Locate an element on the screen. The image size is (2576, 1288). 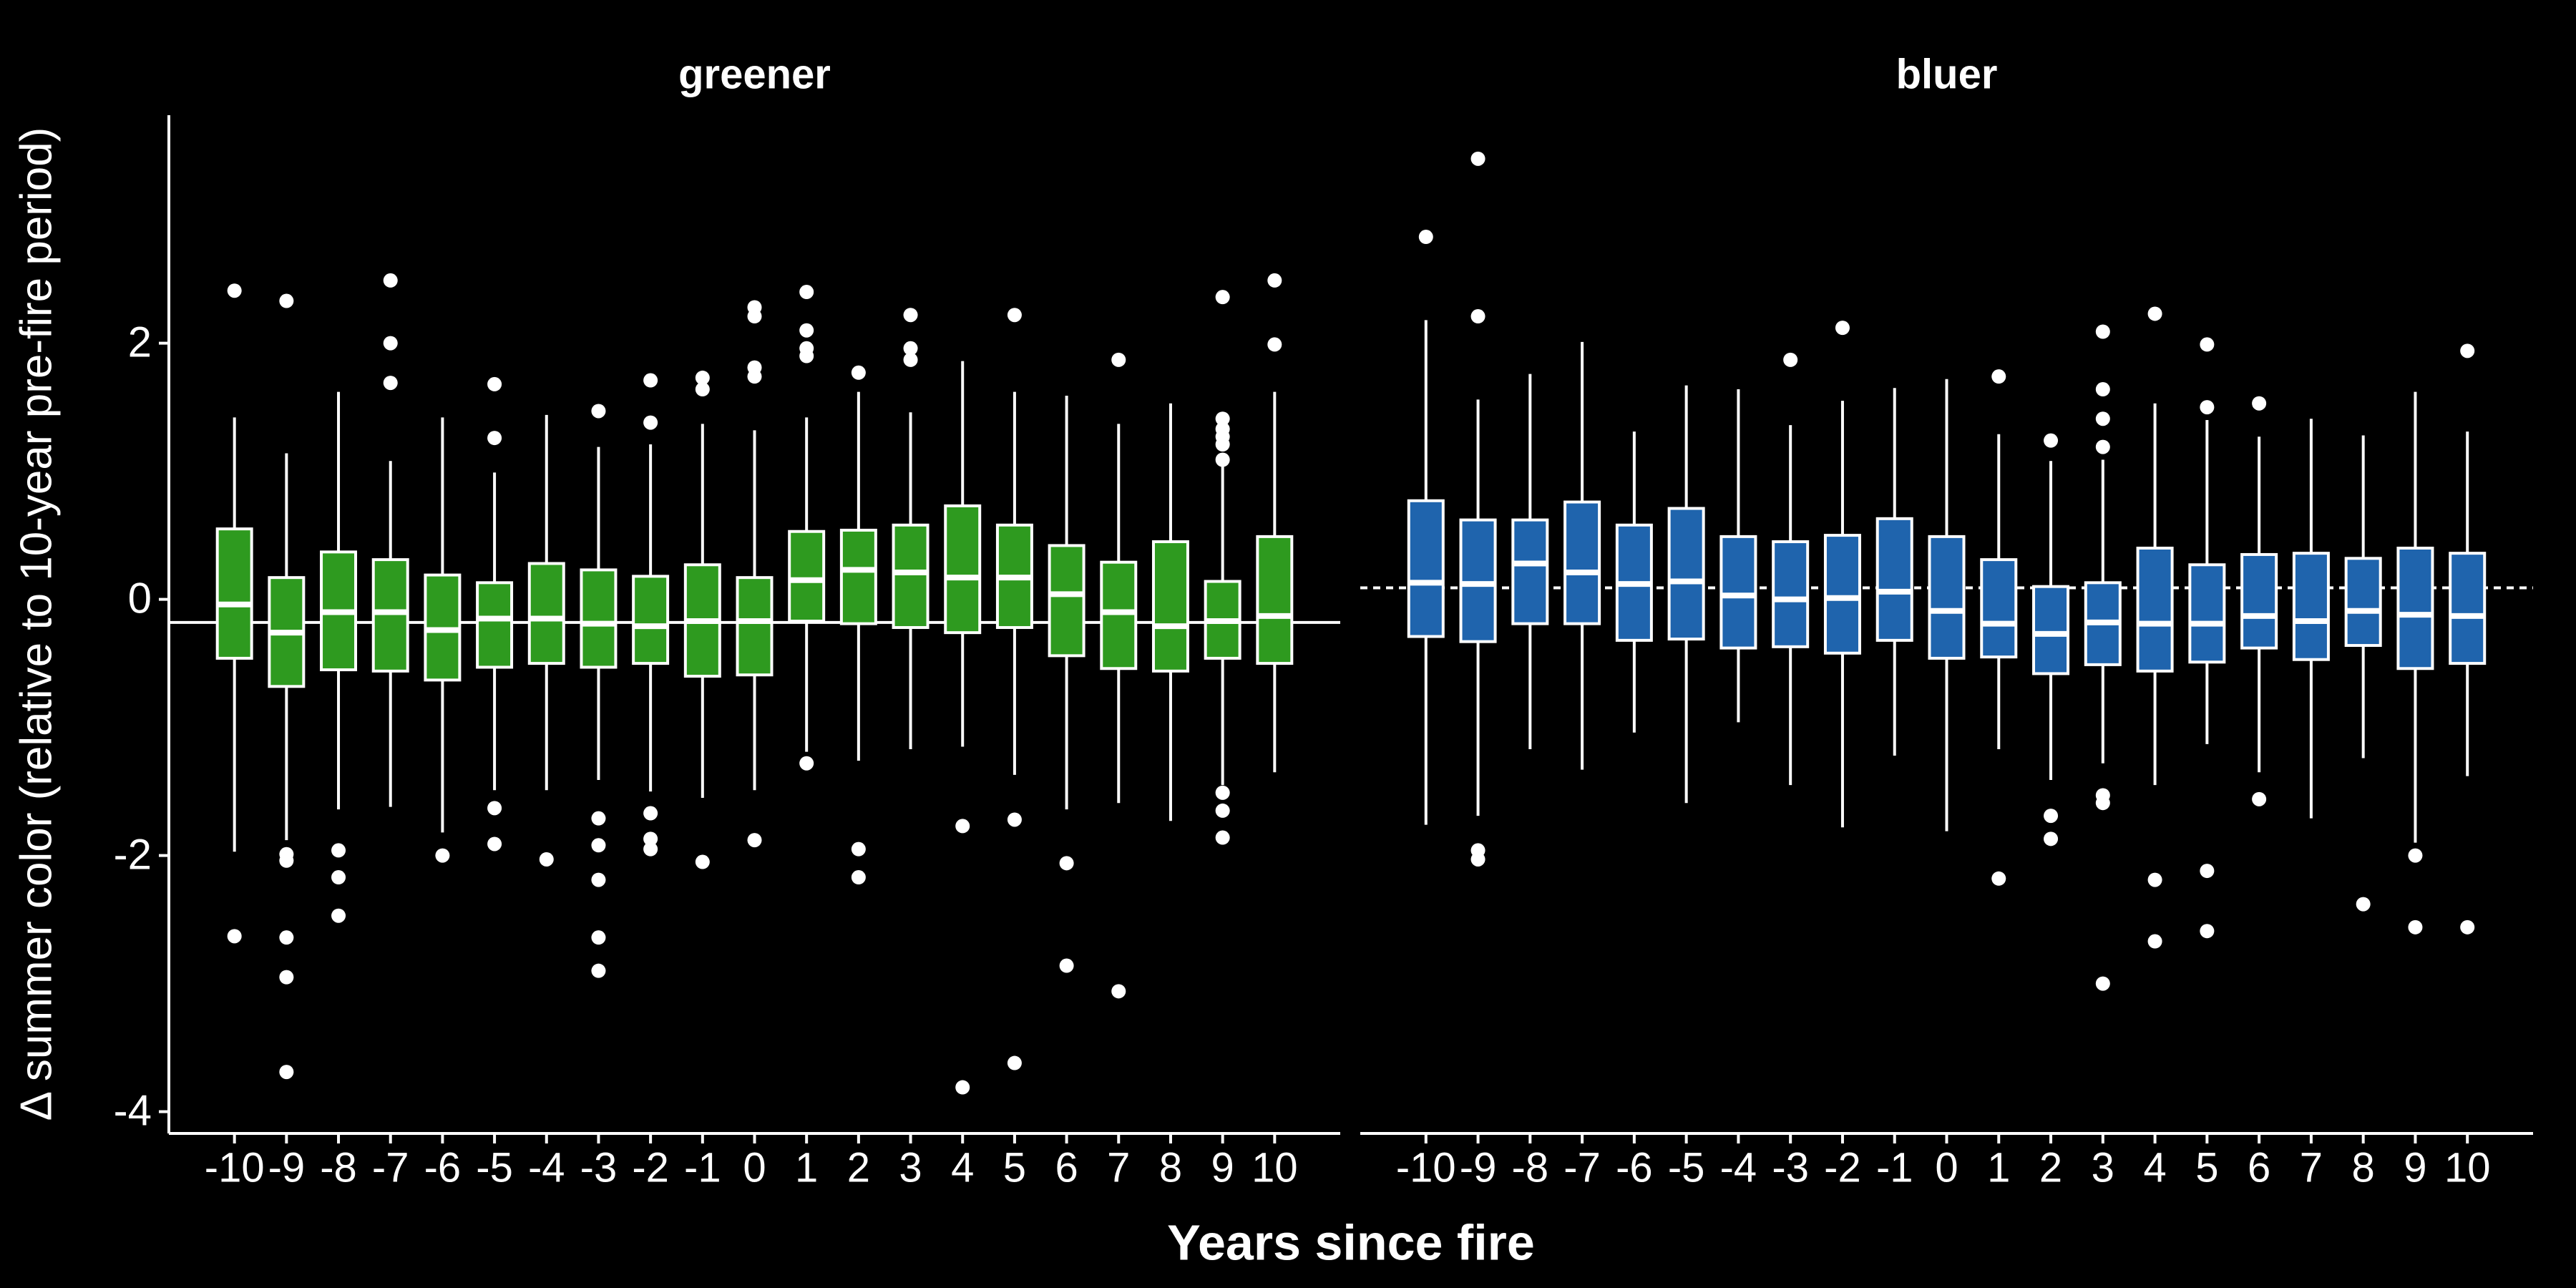
x-tick-label: 3 is located at coordinates (911, 1167).